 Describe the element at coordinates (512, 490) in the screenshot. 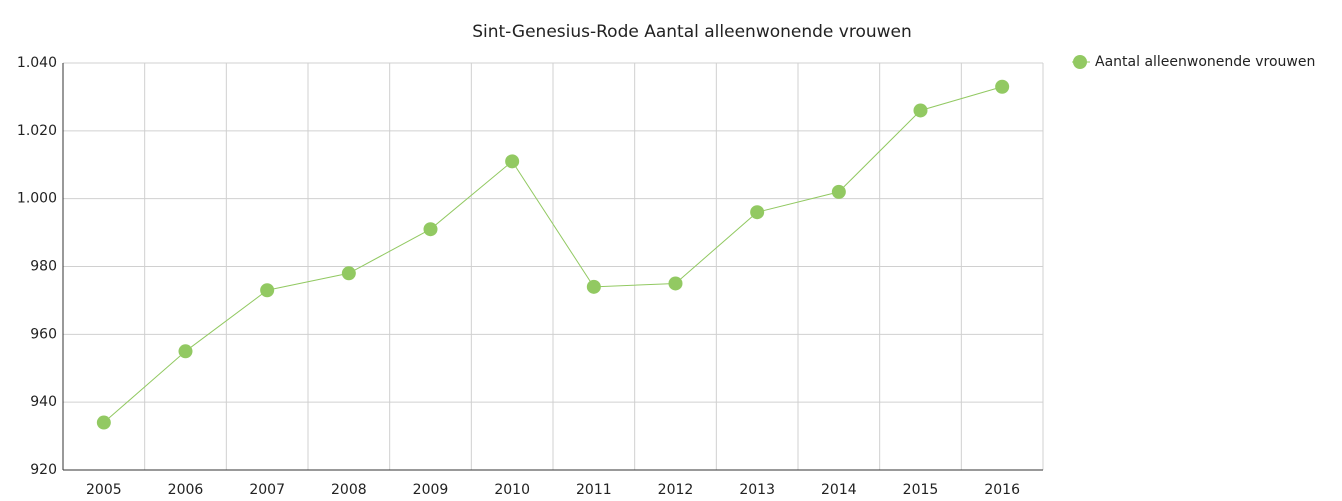

I see `x-tick-label: 2010` at that location.